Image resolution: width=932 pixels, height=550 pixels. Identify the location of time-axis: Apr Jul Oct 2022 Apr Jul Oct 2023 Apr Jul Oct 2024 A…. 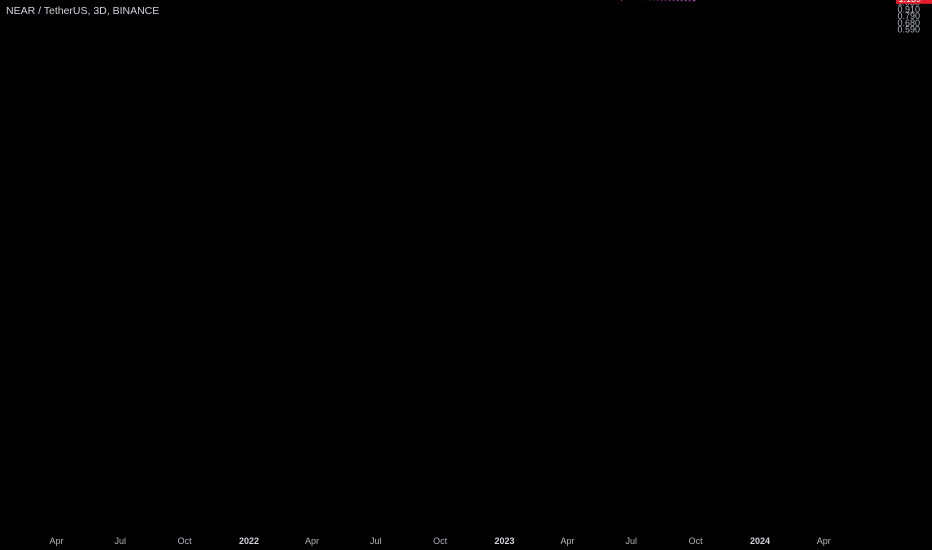
(439, 541).